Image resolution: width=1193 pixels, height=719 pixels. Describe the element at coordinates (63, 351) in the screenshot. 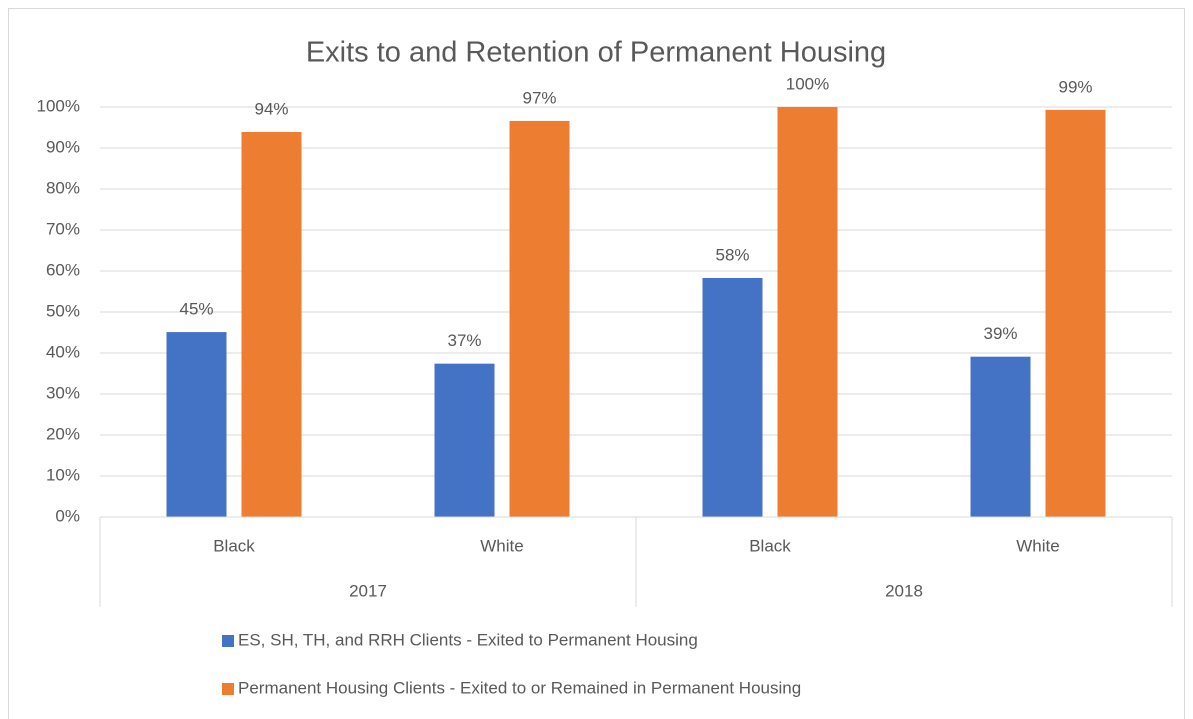

I see `y-tick-label: 40%` at that location.